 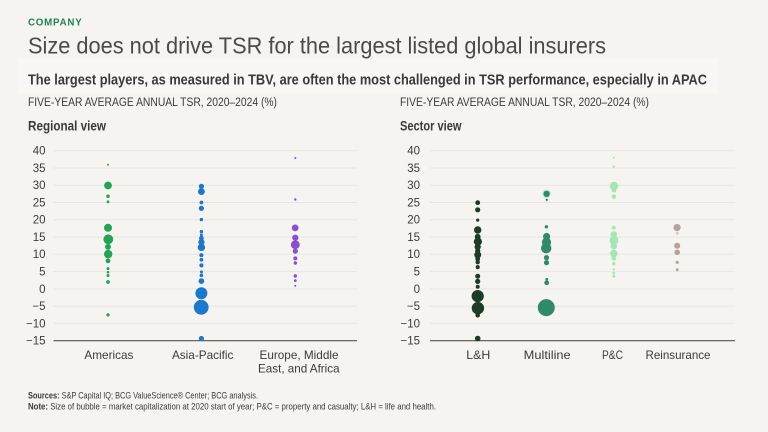 What do you see at coordinates (299, 368) in the screenshot?
I see `svg-text: East, and Africa` at bounding box center [299, 368].